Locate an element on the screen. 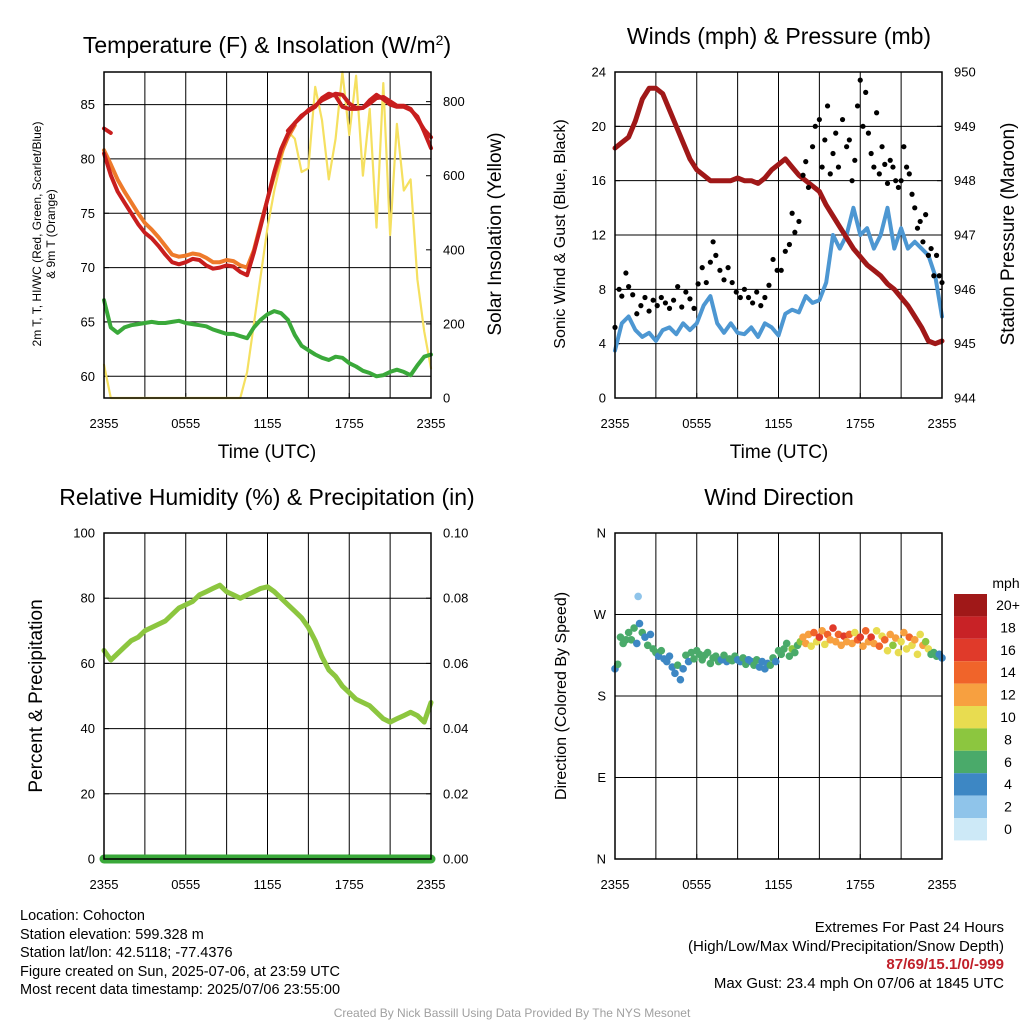  pressure-line is located at coordinates (778, 216).